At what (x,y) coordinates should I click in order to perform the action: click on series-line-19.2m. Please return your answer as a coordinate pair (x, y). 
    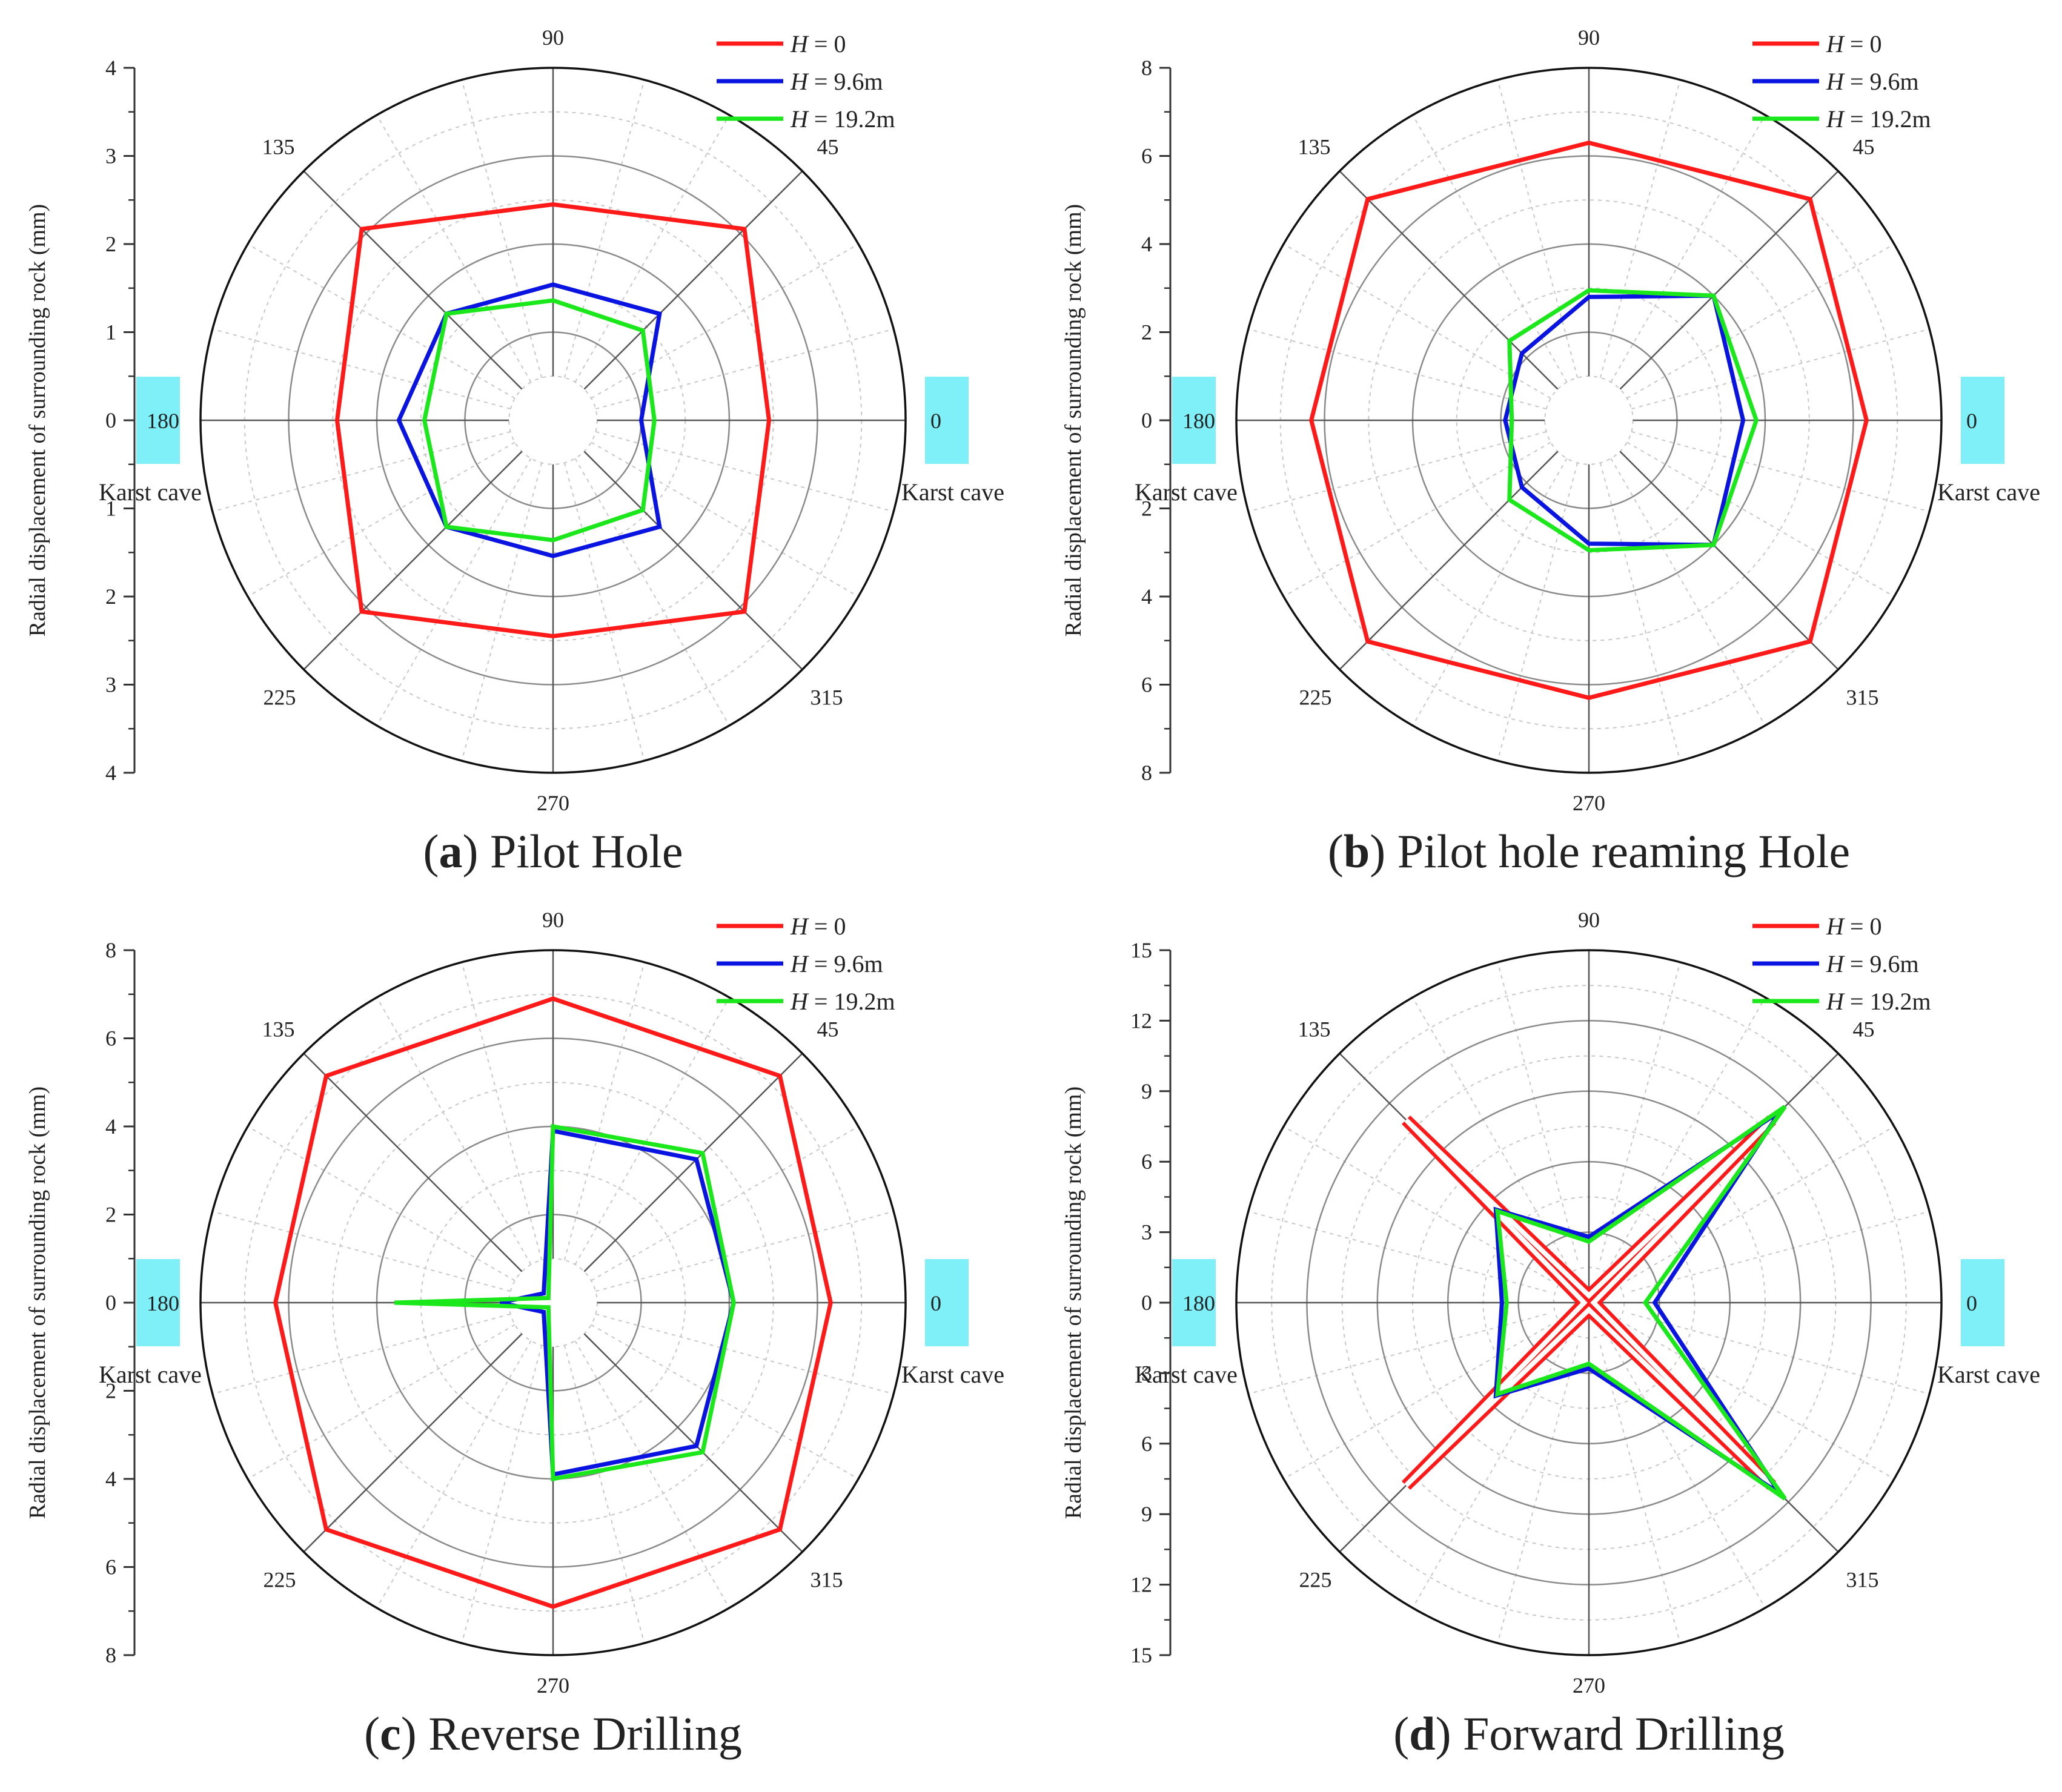
    Looking at the image, I should click on (565, 1302).